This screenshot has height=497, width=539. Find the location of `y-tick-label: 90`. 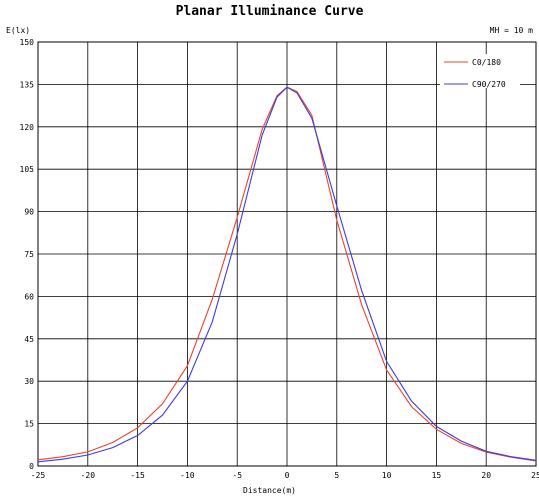

y-tick-label: 90 is located at coordinates (29, 212).